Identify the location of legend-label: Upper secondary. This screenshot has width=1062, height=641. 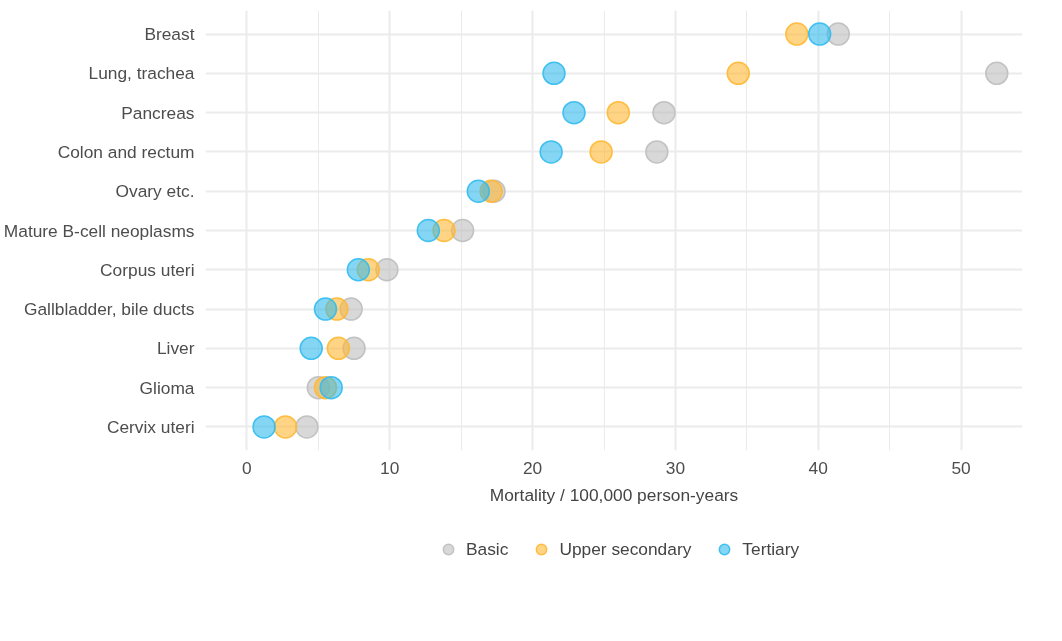
(625, 549).